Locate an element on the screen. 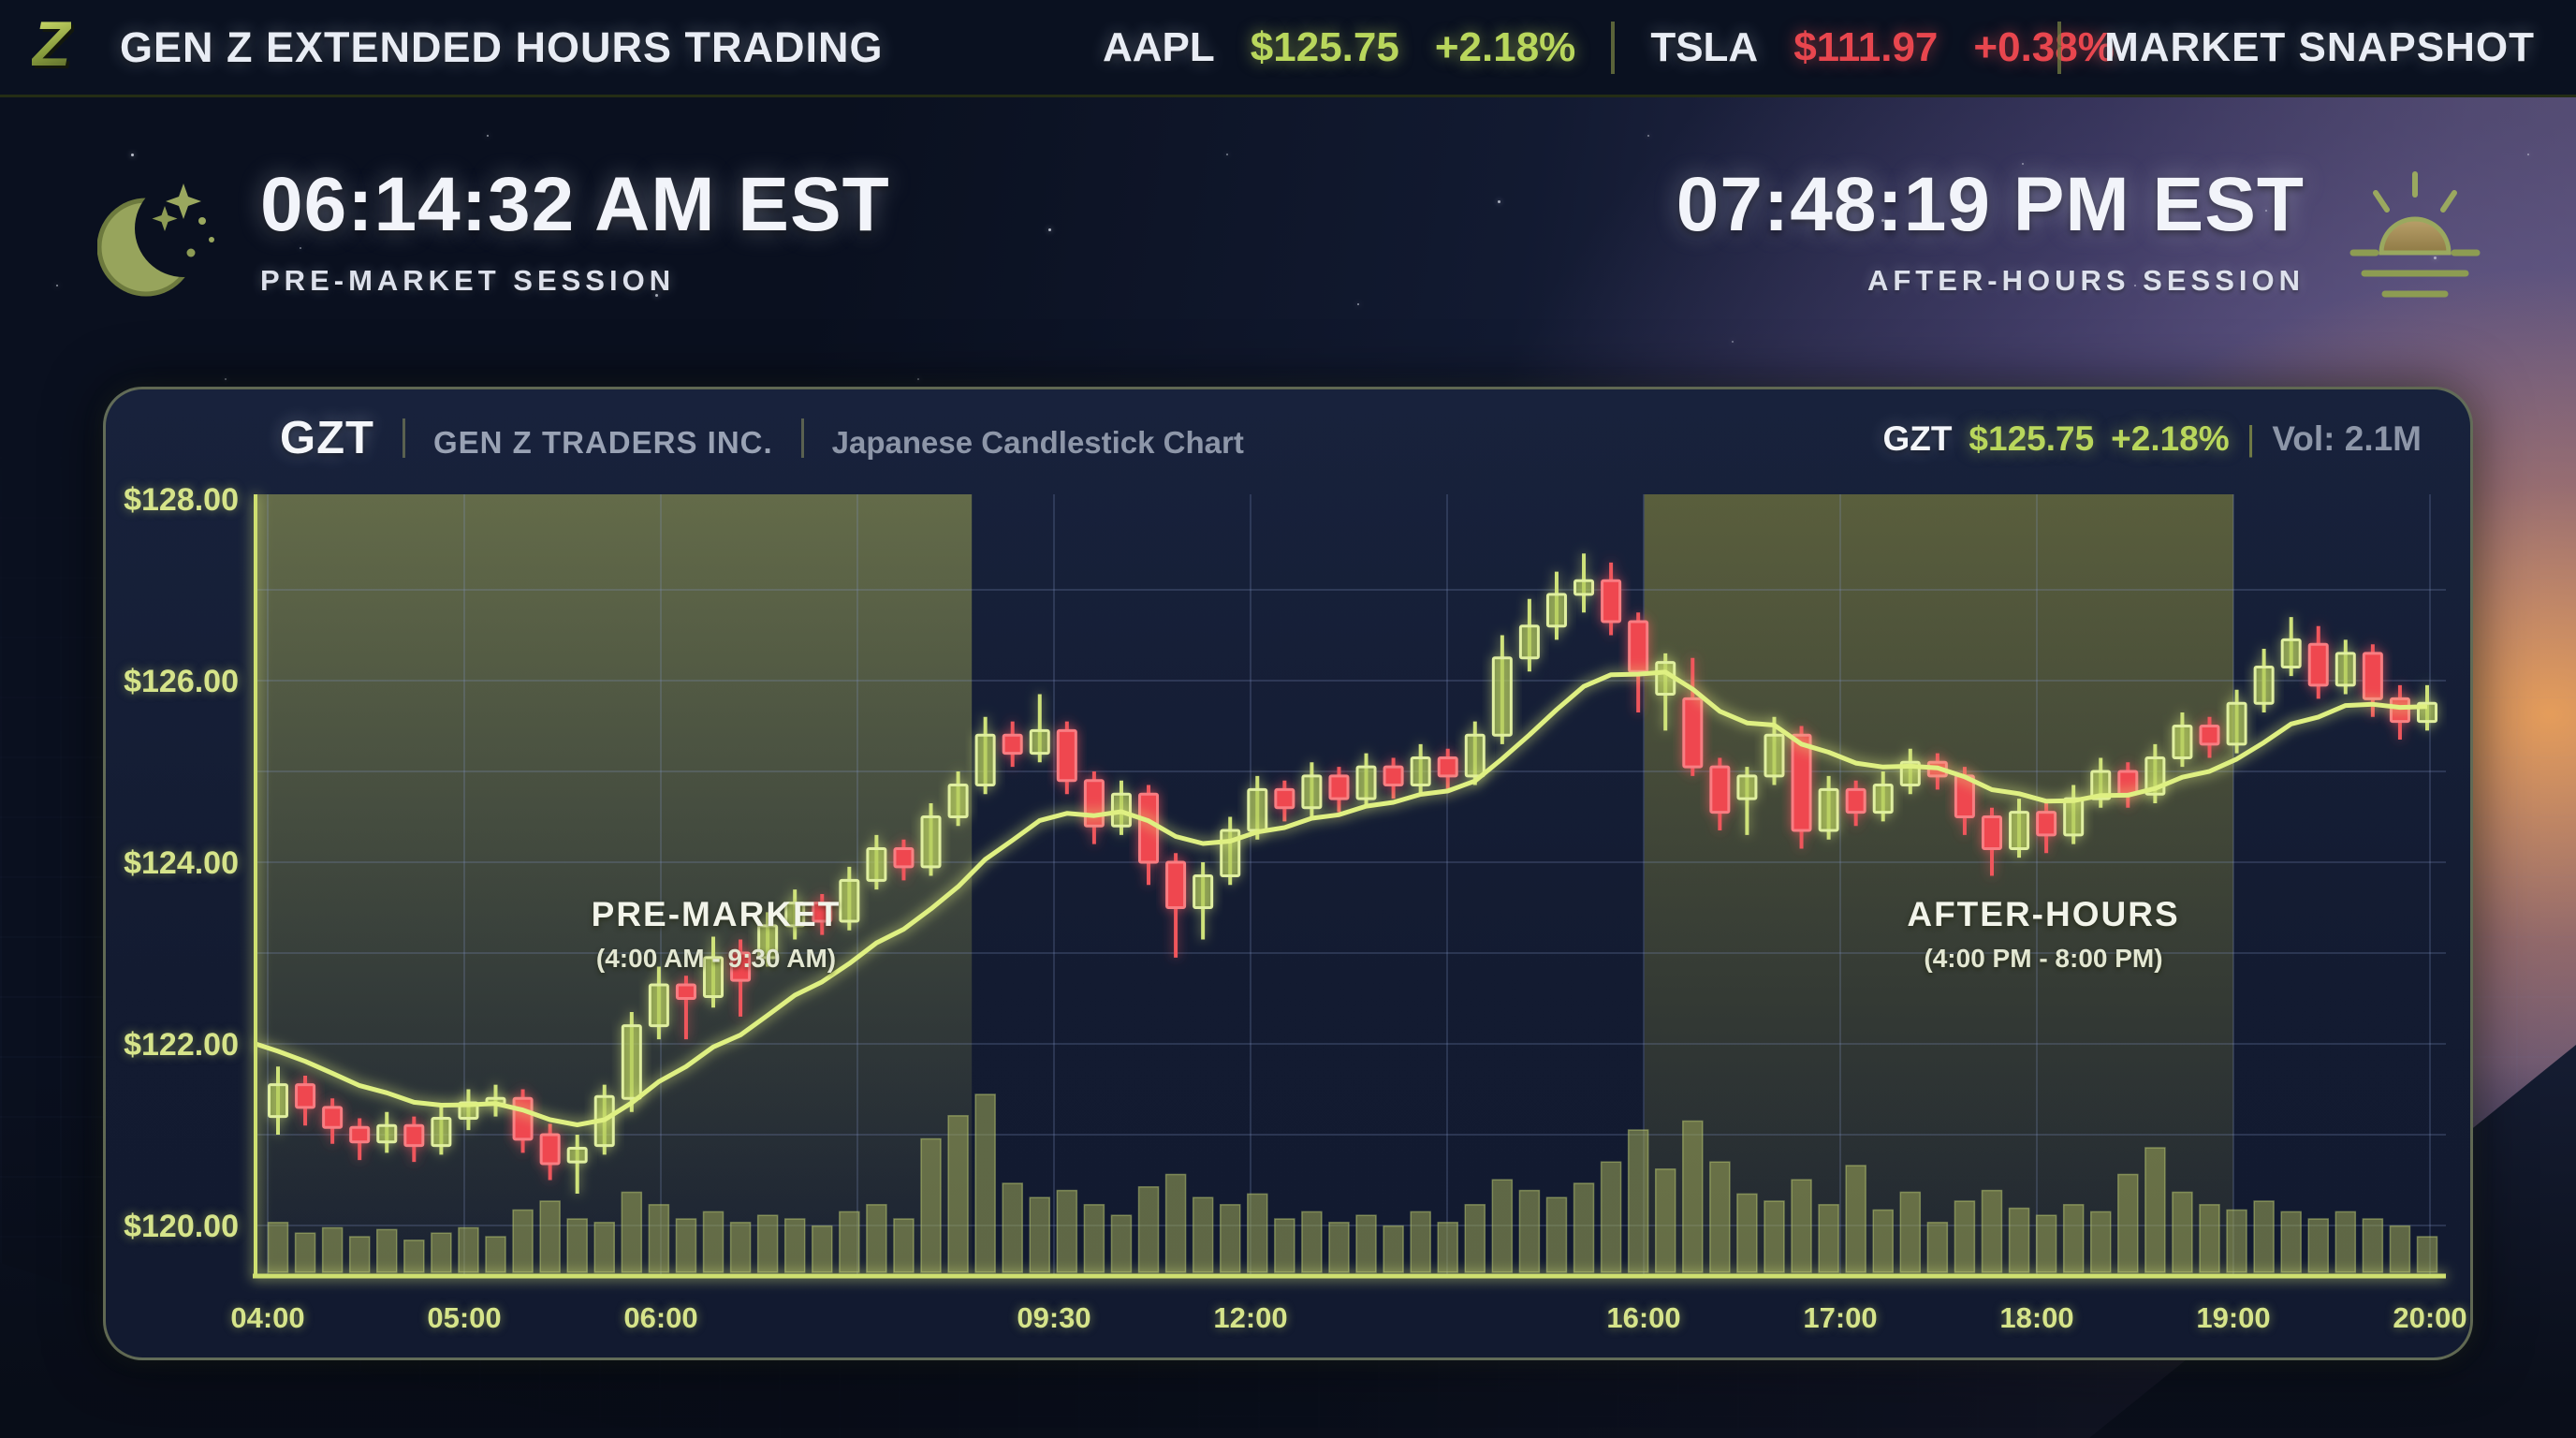 This screenshot has height=1438, width=2576. svg-text: 17:00 is located at coordinates (1840, 1317).